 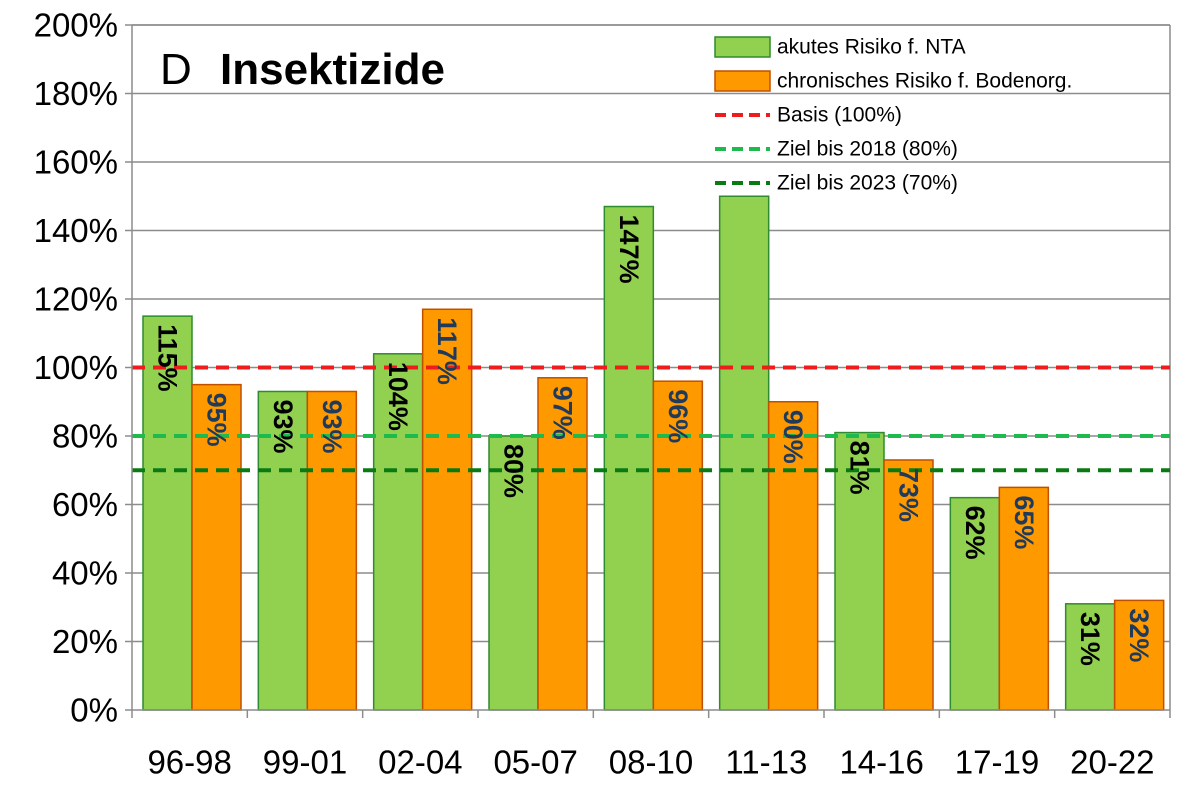 I want to click on bar-data-label: 117%, so click(x=447, y=351).